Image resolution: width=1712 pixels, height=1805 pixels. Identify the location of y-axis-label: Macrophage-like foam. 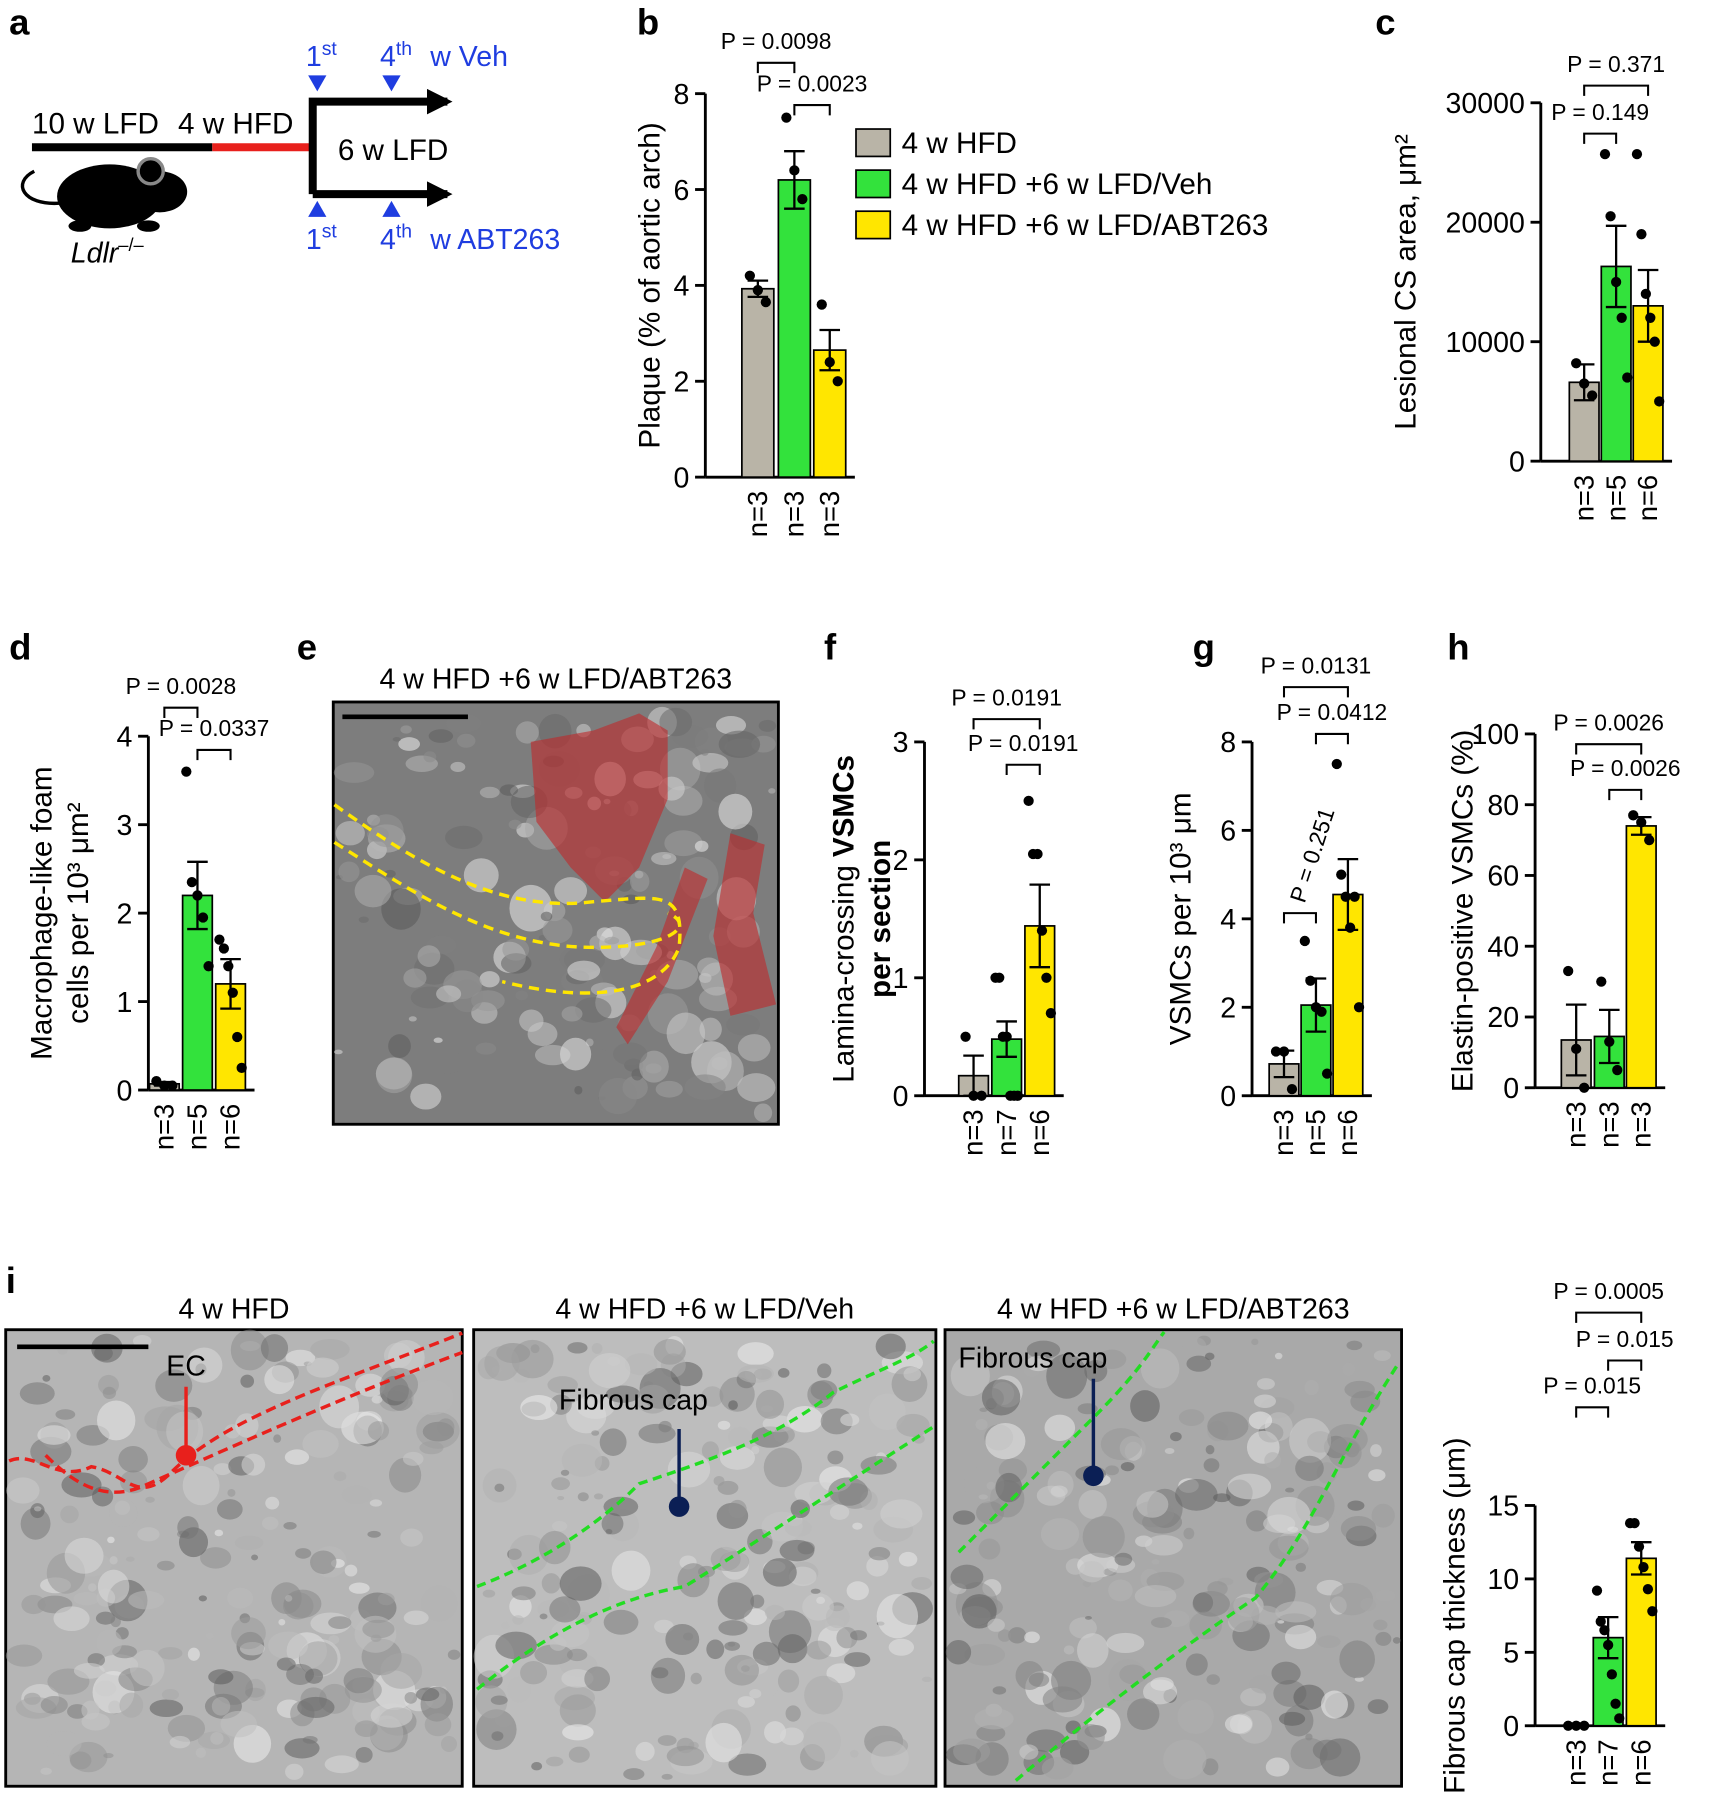
(41, 912).